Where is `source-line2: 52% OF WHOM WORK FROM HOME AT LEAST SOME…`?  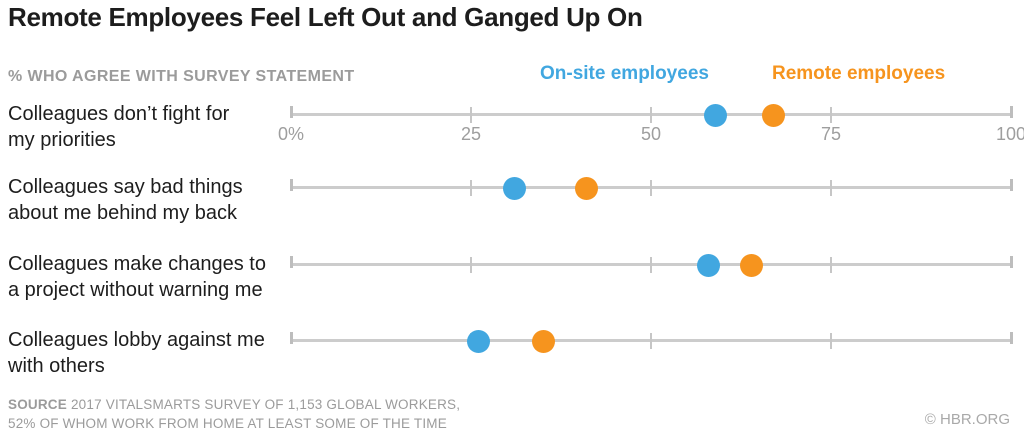
source-line2: 52% OF WHOM WORK FROM HOME AT LEAST SOME… is located at coordinates (227, 423).